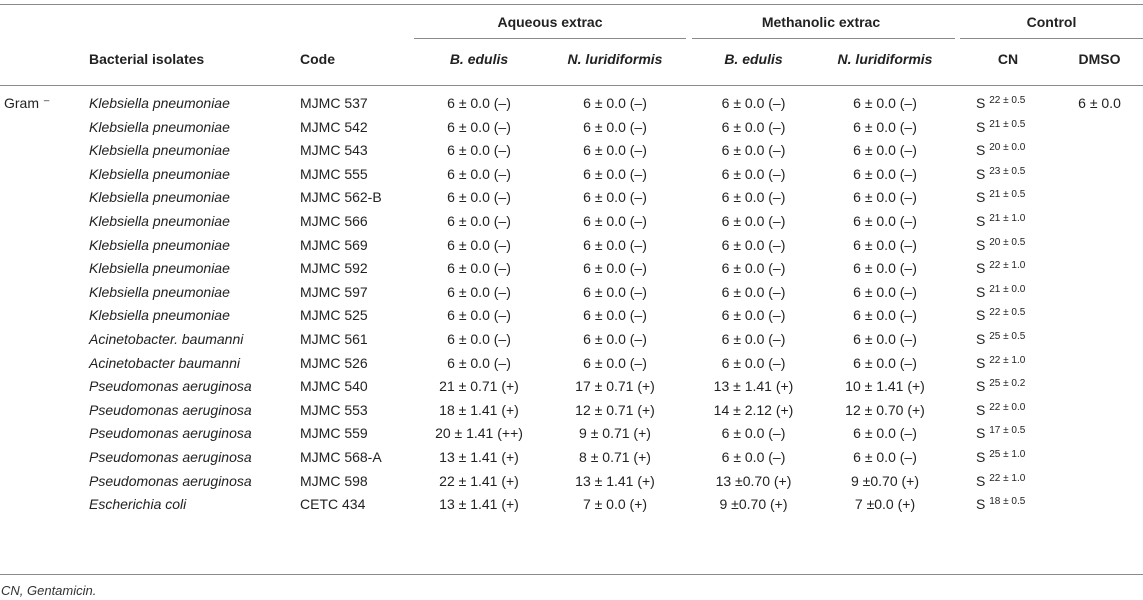 The width and height of the screenshot is (1143, 600). What do you see at coordinates (571, 4) in the screenshot?
I see `table-top-rule` at bounding box center [571, 4].